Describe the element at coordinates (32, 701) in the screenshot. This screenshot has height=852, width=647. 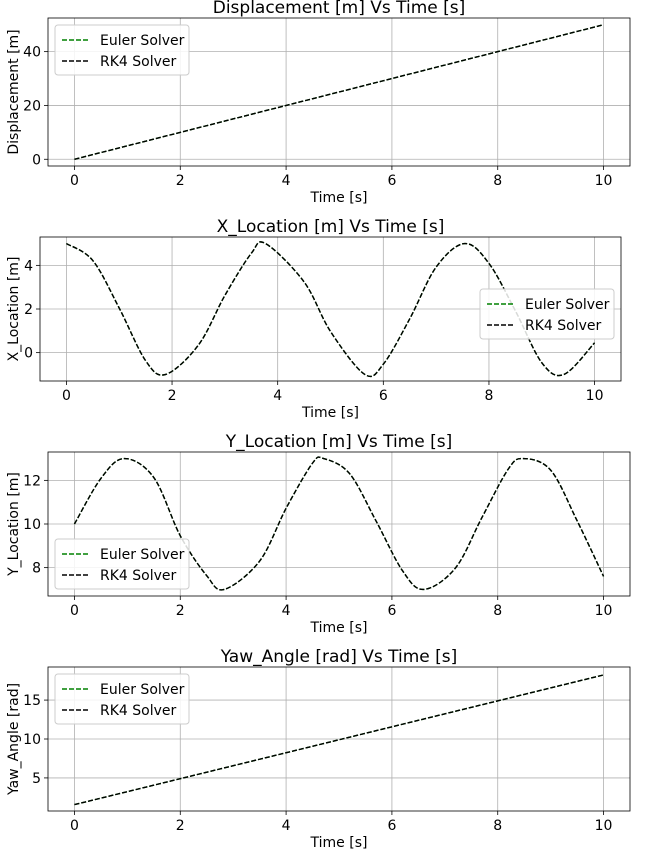
I see `y-tick-label: 15` at that location.